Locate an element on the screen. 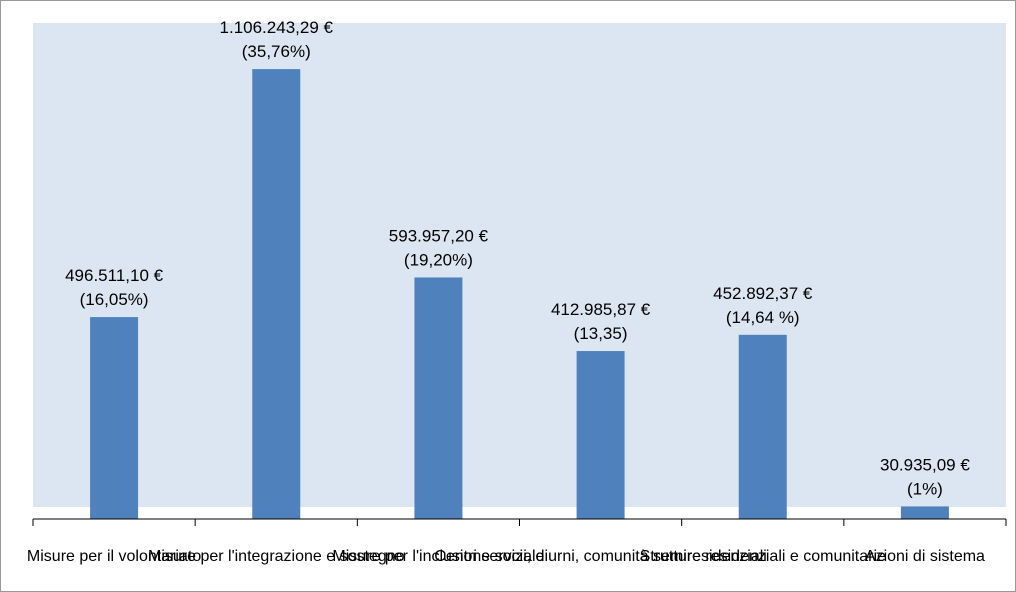 The image size is (1016, 592). category-label: Azioni di sistema is located at coordinates (925, 556).